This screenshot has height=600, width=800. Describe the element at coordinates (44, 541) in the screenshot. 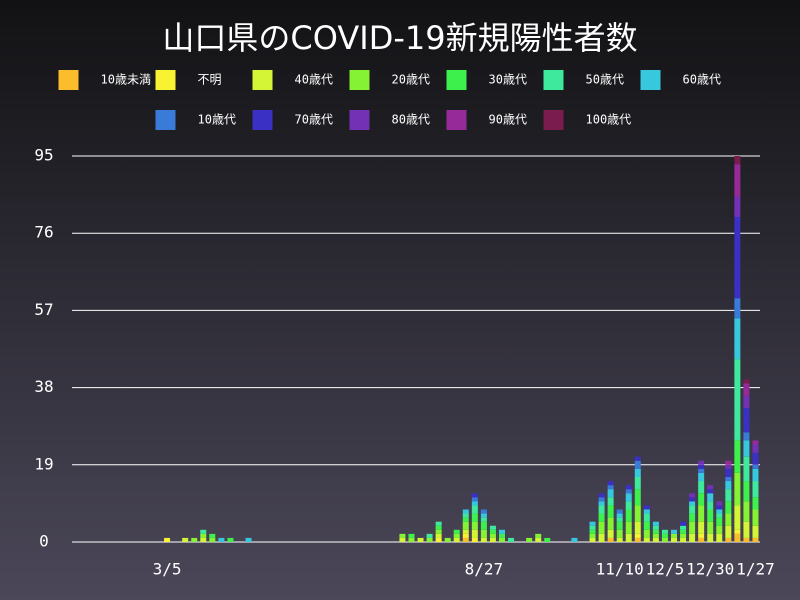

I see `y-tick-label: 0` at that location.